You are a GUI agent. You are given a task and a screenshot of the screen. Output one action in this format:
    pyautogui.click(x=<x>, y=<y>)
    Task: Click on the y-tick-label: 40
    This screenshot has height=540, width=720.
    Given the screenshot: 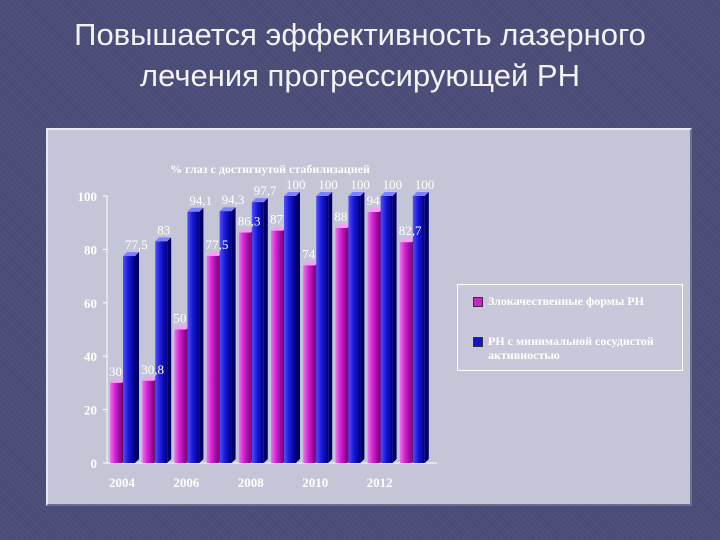 What is the action you would take?
    pyautogui.click(x=90, y=356)
    